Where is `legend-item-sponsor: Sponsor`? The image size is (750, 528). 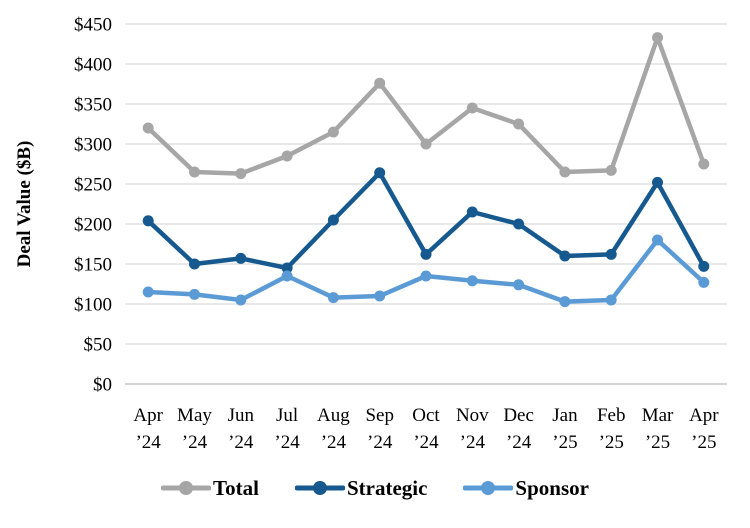 legend-item-sponsor: Sponsor is located at coordinates (526, 488).